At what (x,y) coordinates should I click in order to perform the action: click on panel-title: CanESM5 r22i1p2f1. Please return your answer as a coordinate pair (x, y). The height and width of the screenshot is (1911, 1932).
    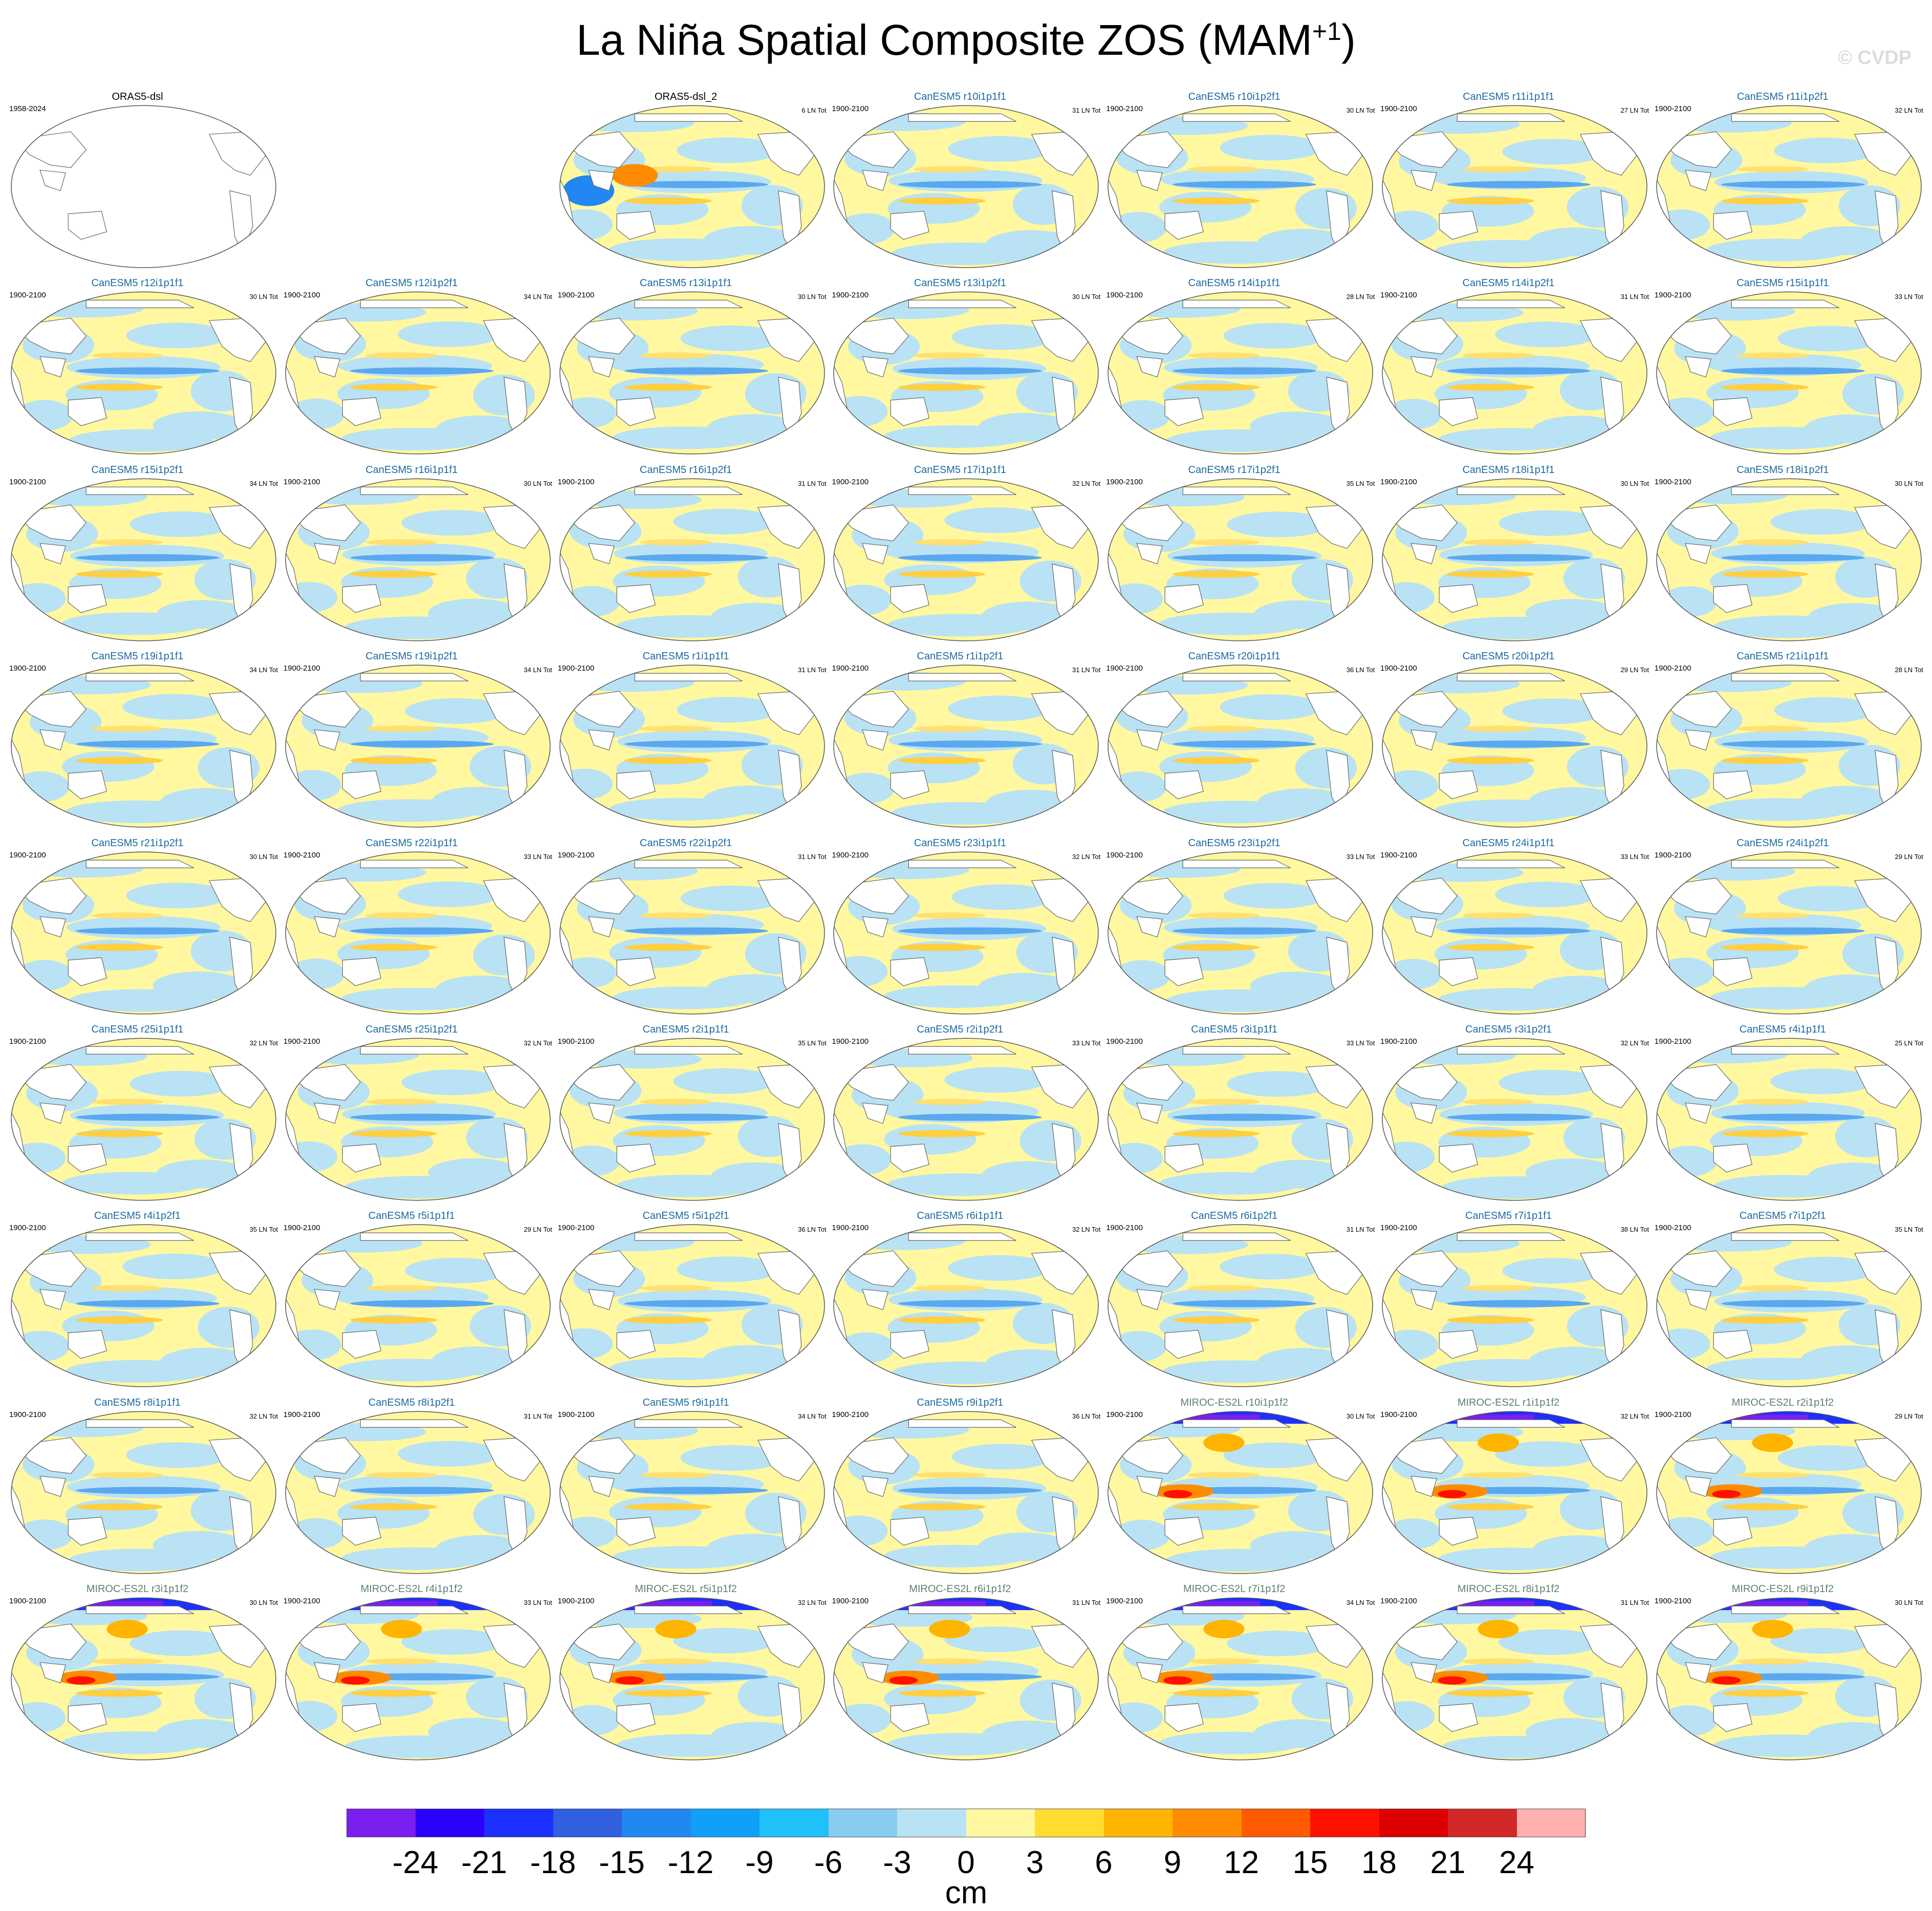
    Looking at the image, I should click on (686, 843).